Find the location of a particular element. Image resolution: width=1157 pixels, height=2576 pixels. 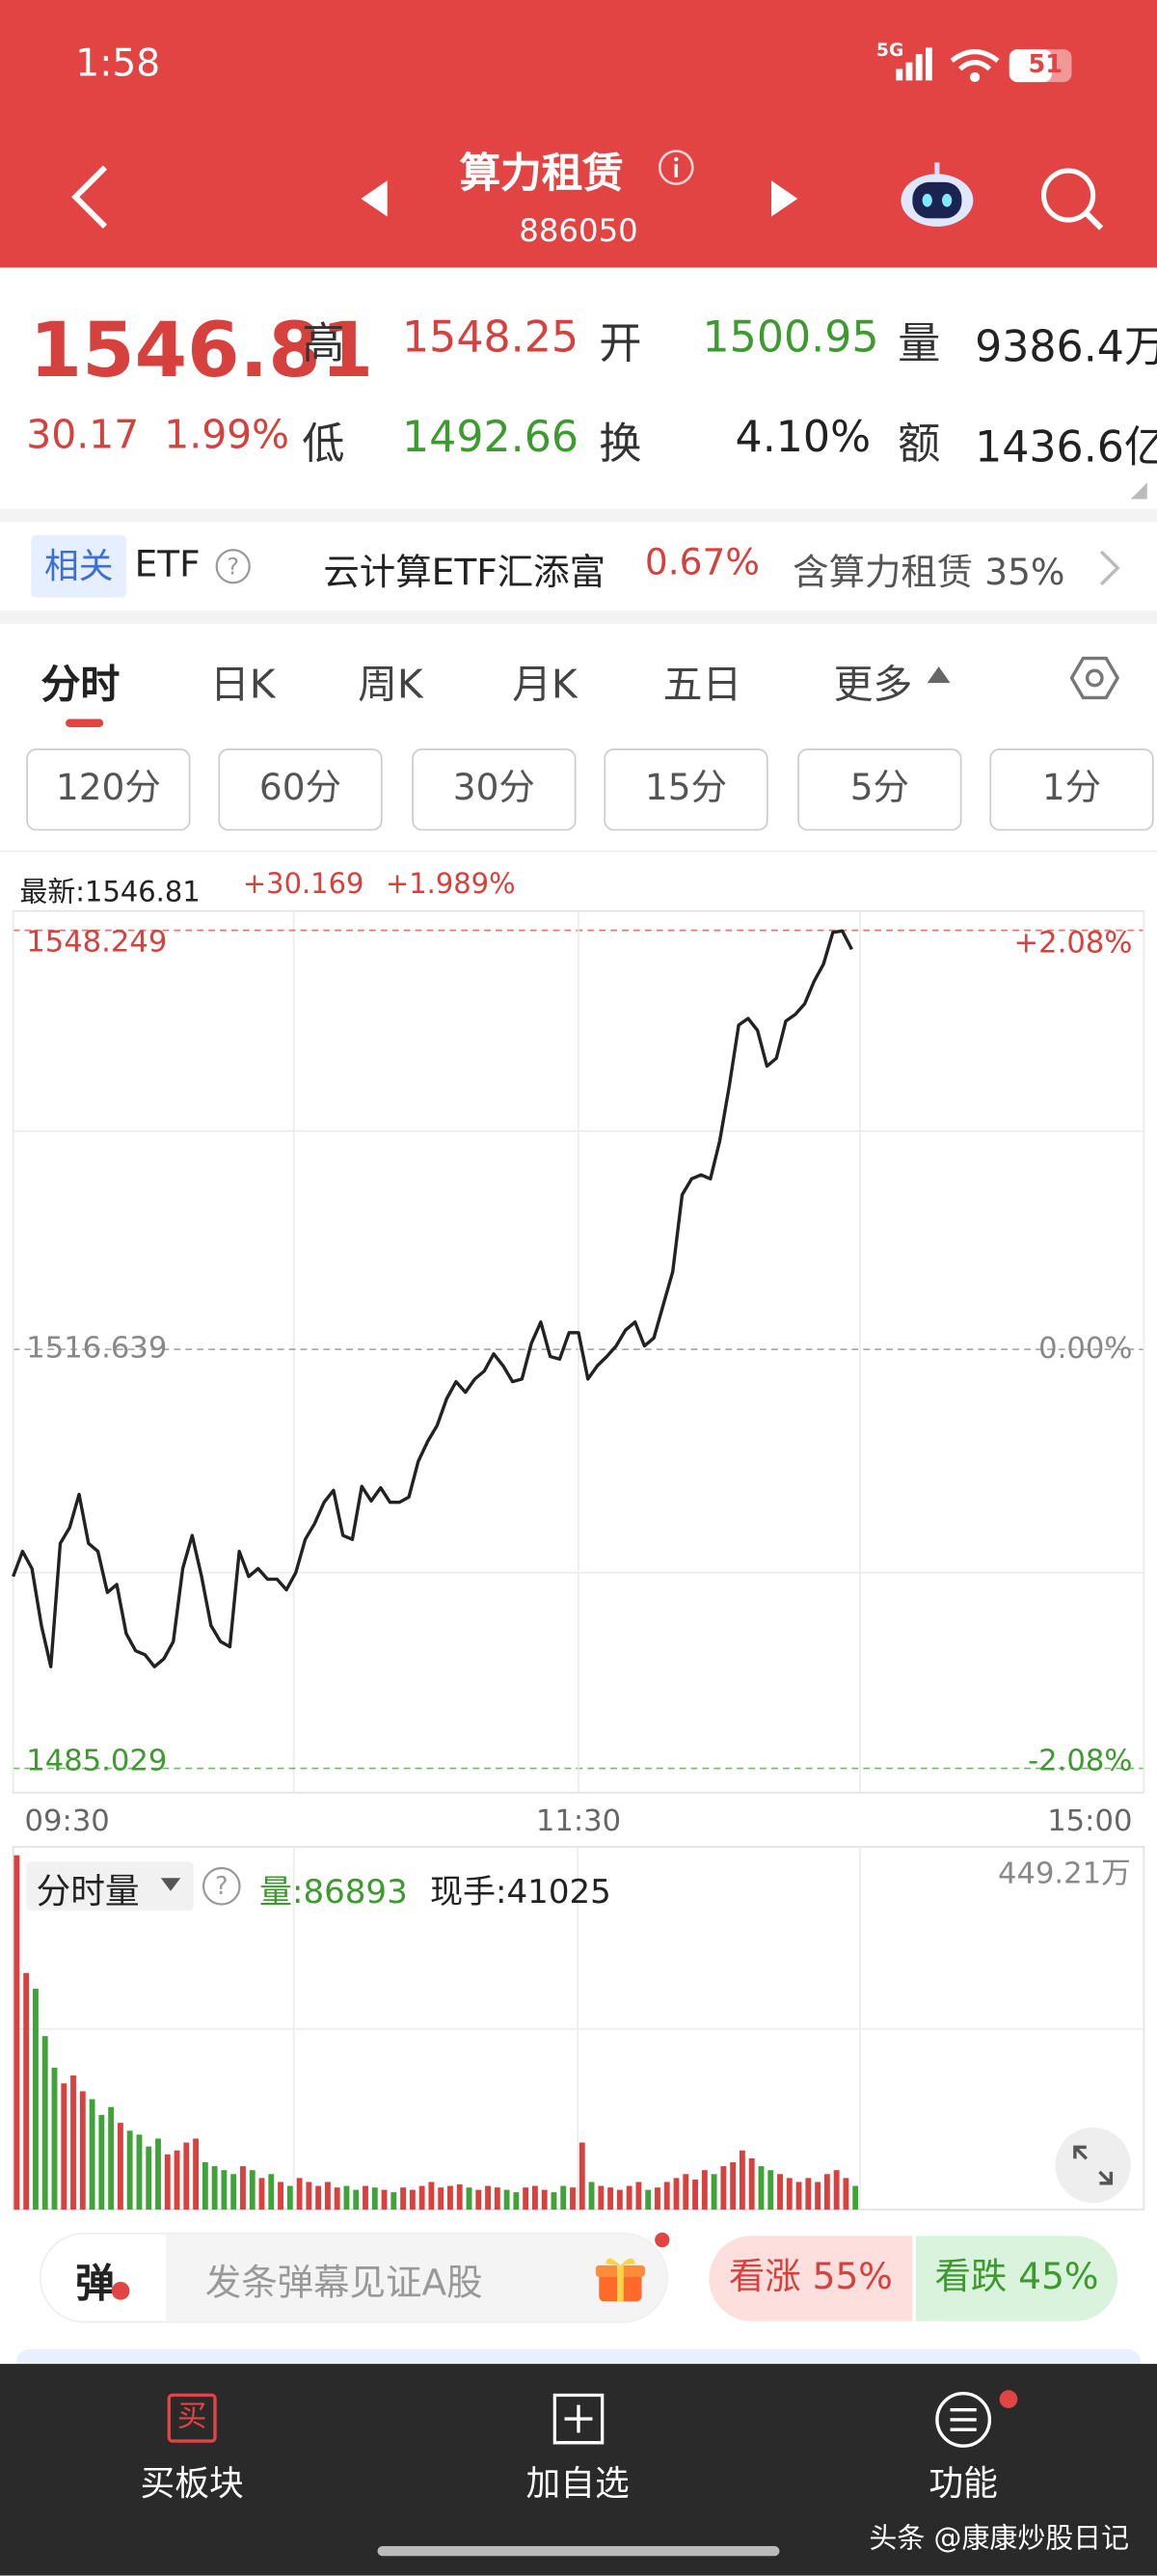

period-button: 60分 is located at coordinates (300, 789).